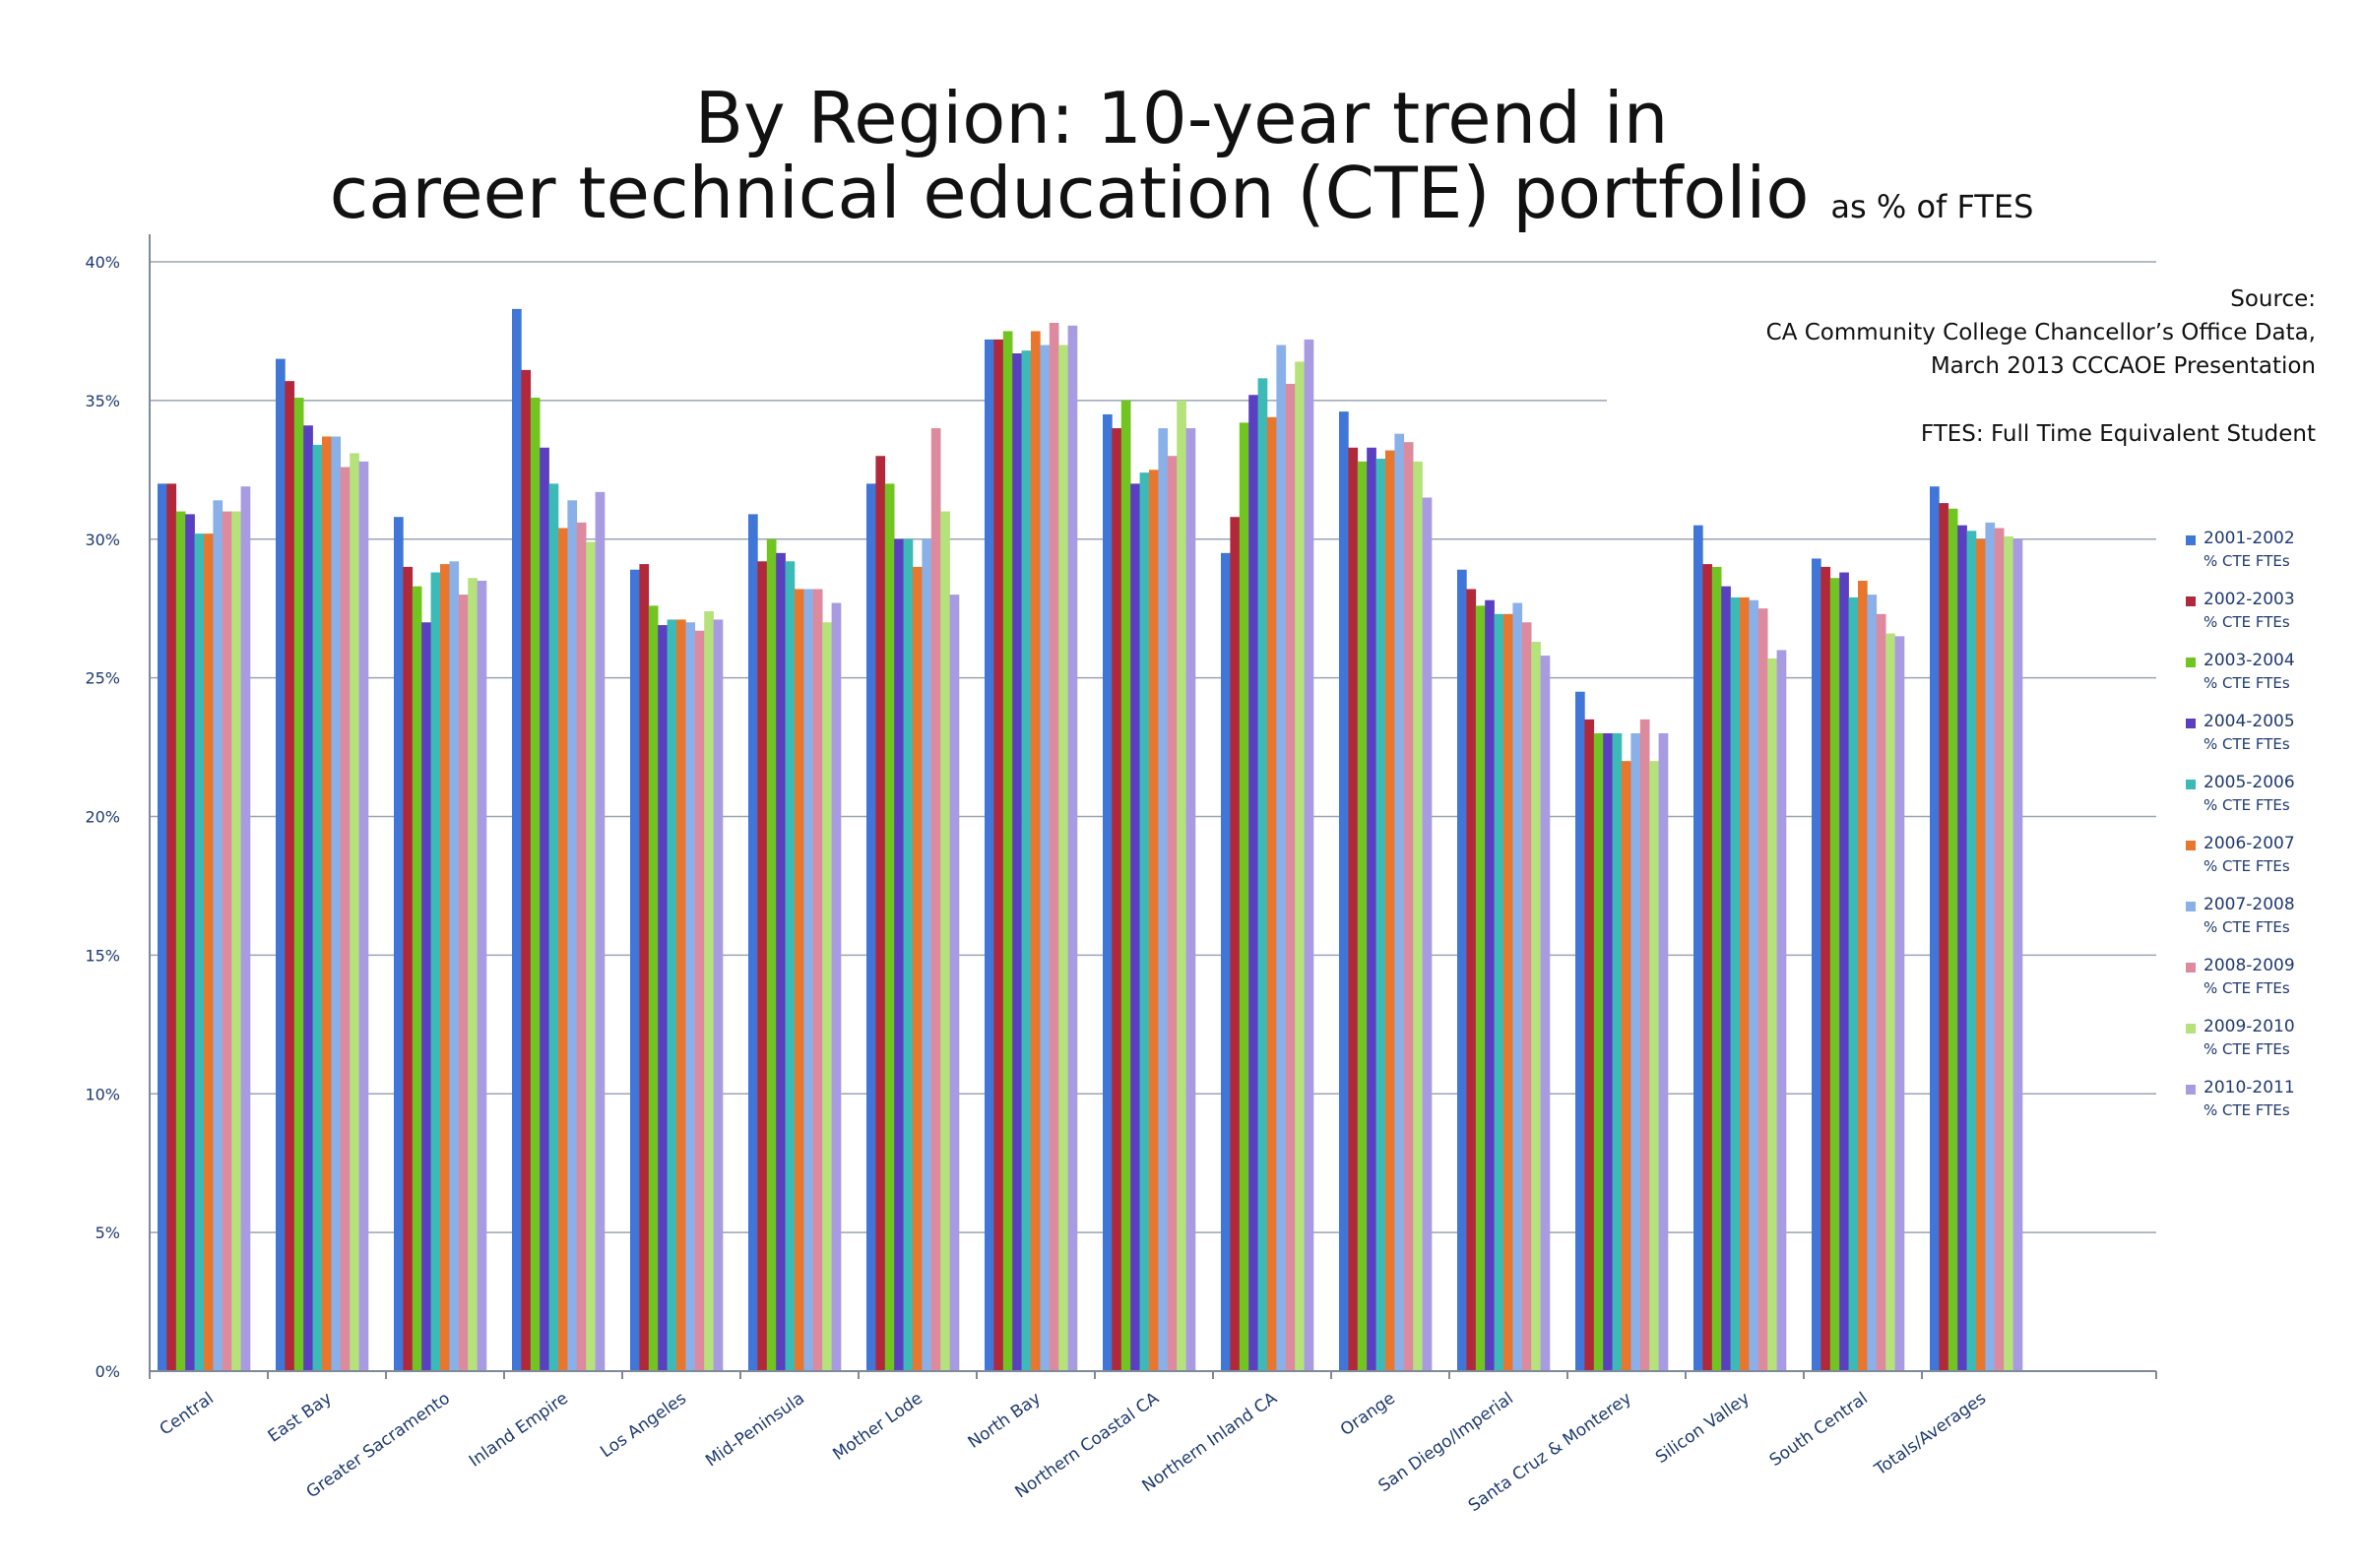 Image resolution: width=2363 pixels, height=1568 pixels. What do you see at coordinates (2249, 660) in the screenshot?
I see `legend-series-name: 2003-2004` at bounding box center [2249, 660].